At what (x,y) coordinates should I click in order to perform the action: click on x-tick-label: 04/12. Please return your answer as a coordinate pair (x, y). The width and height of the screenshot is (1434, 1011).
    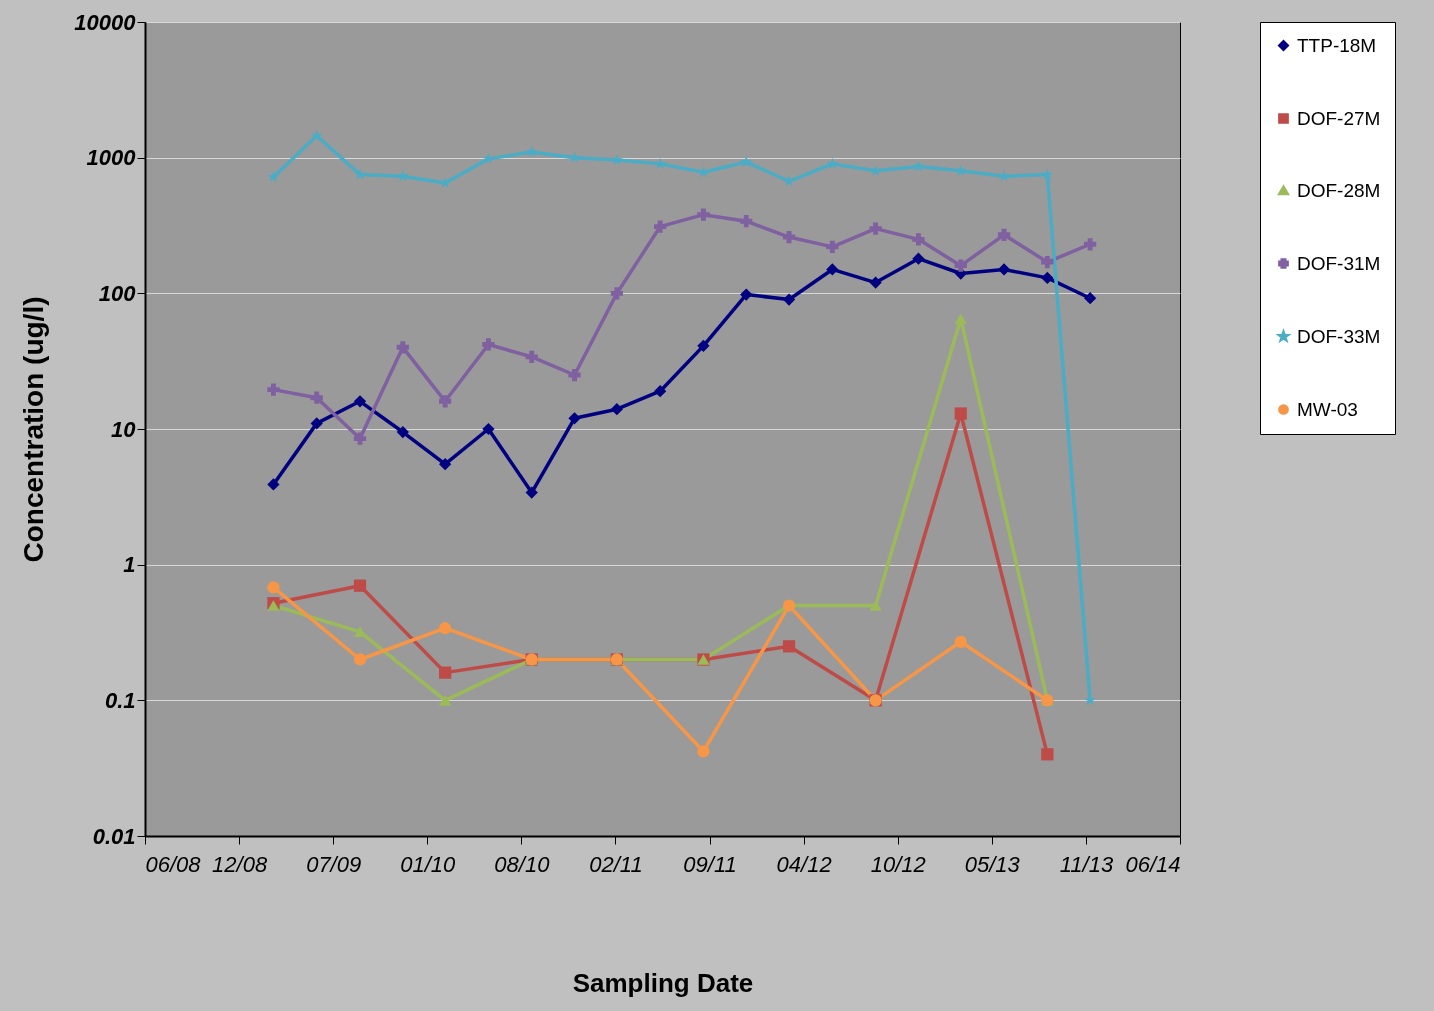
    Looking at the image, I should click on (804, 864).